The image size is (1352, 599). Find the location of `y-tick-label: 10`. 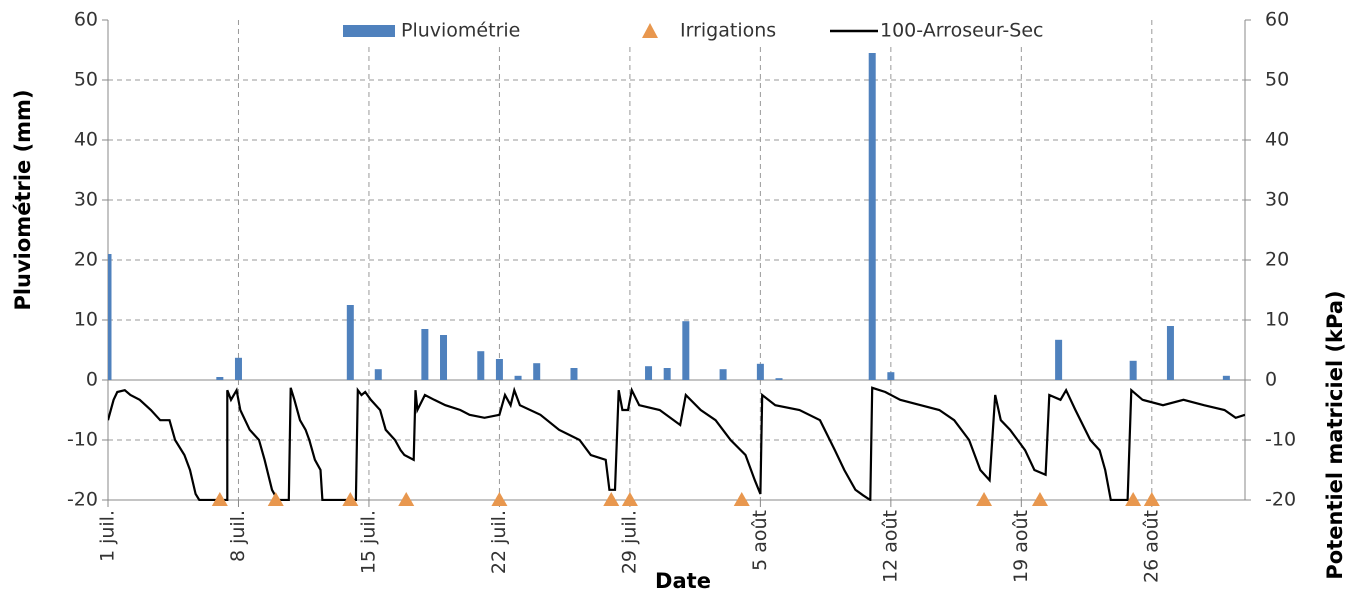

y-tick-label: 10 is located at coordinates (86, 320).